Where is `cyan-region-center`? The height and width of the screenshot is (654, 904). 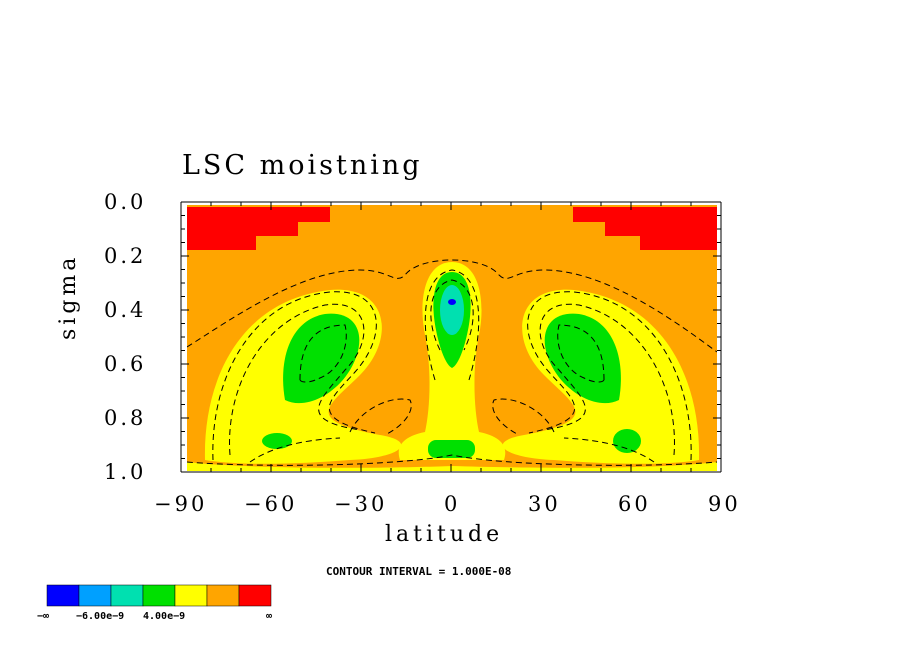
cyan-region-center is located at coordinates (452, 310).